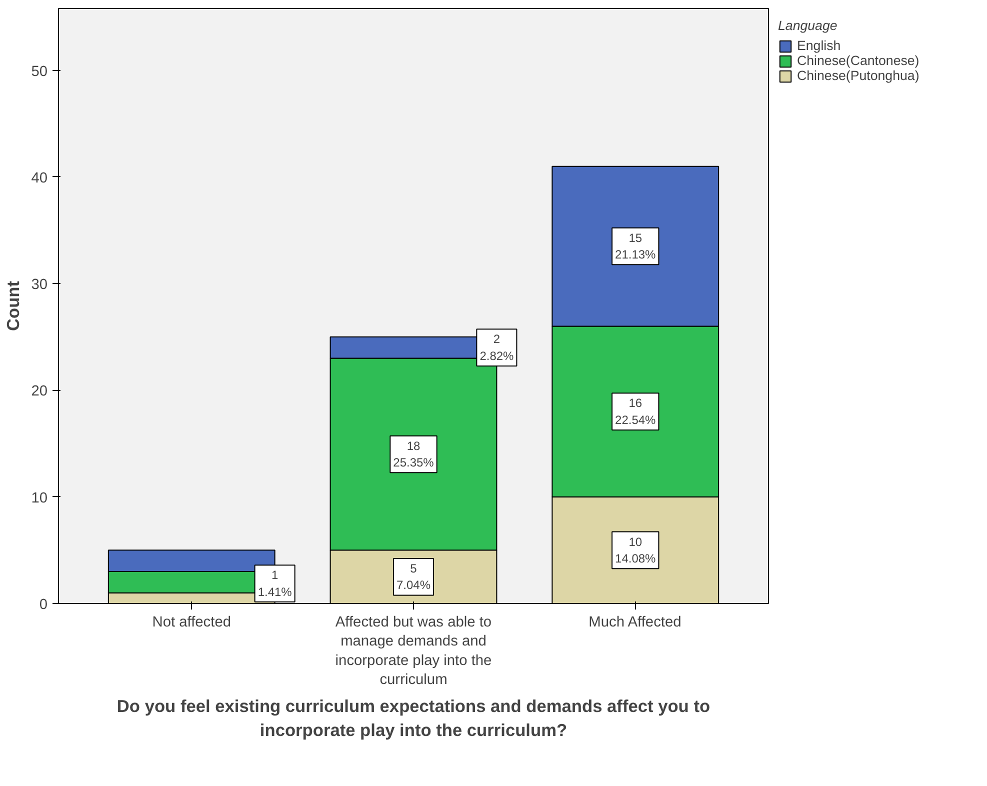  Describe the element at coordinates (39, 178) in the screenshot. I see `y-tick-label: 40` at that location.